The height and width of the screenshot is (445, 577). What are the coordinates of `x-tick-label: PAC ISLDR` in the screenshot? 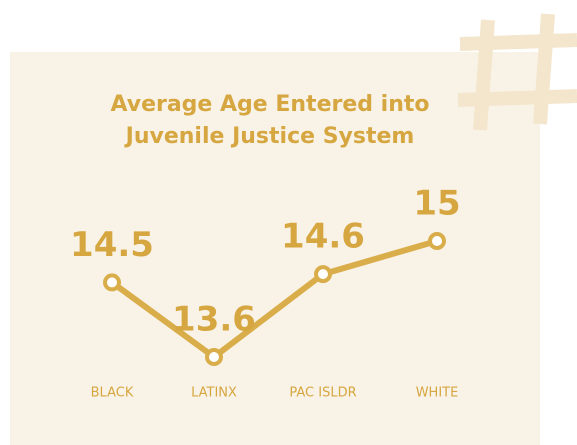 It's located at (322, 393).